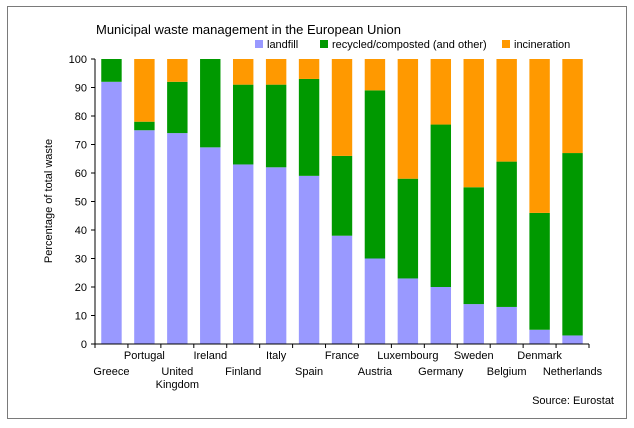 This screenshot has width=634, height=428. I want to click on x-tick-label: Luxembourg, so click(407, 356).